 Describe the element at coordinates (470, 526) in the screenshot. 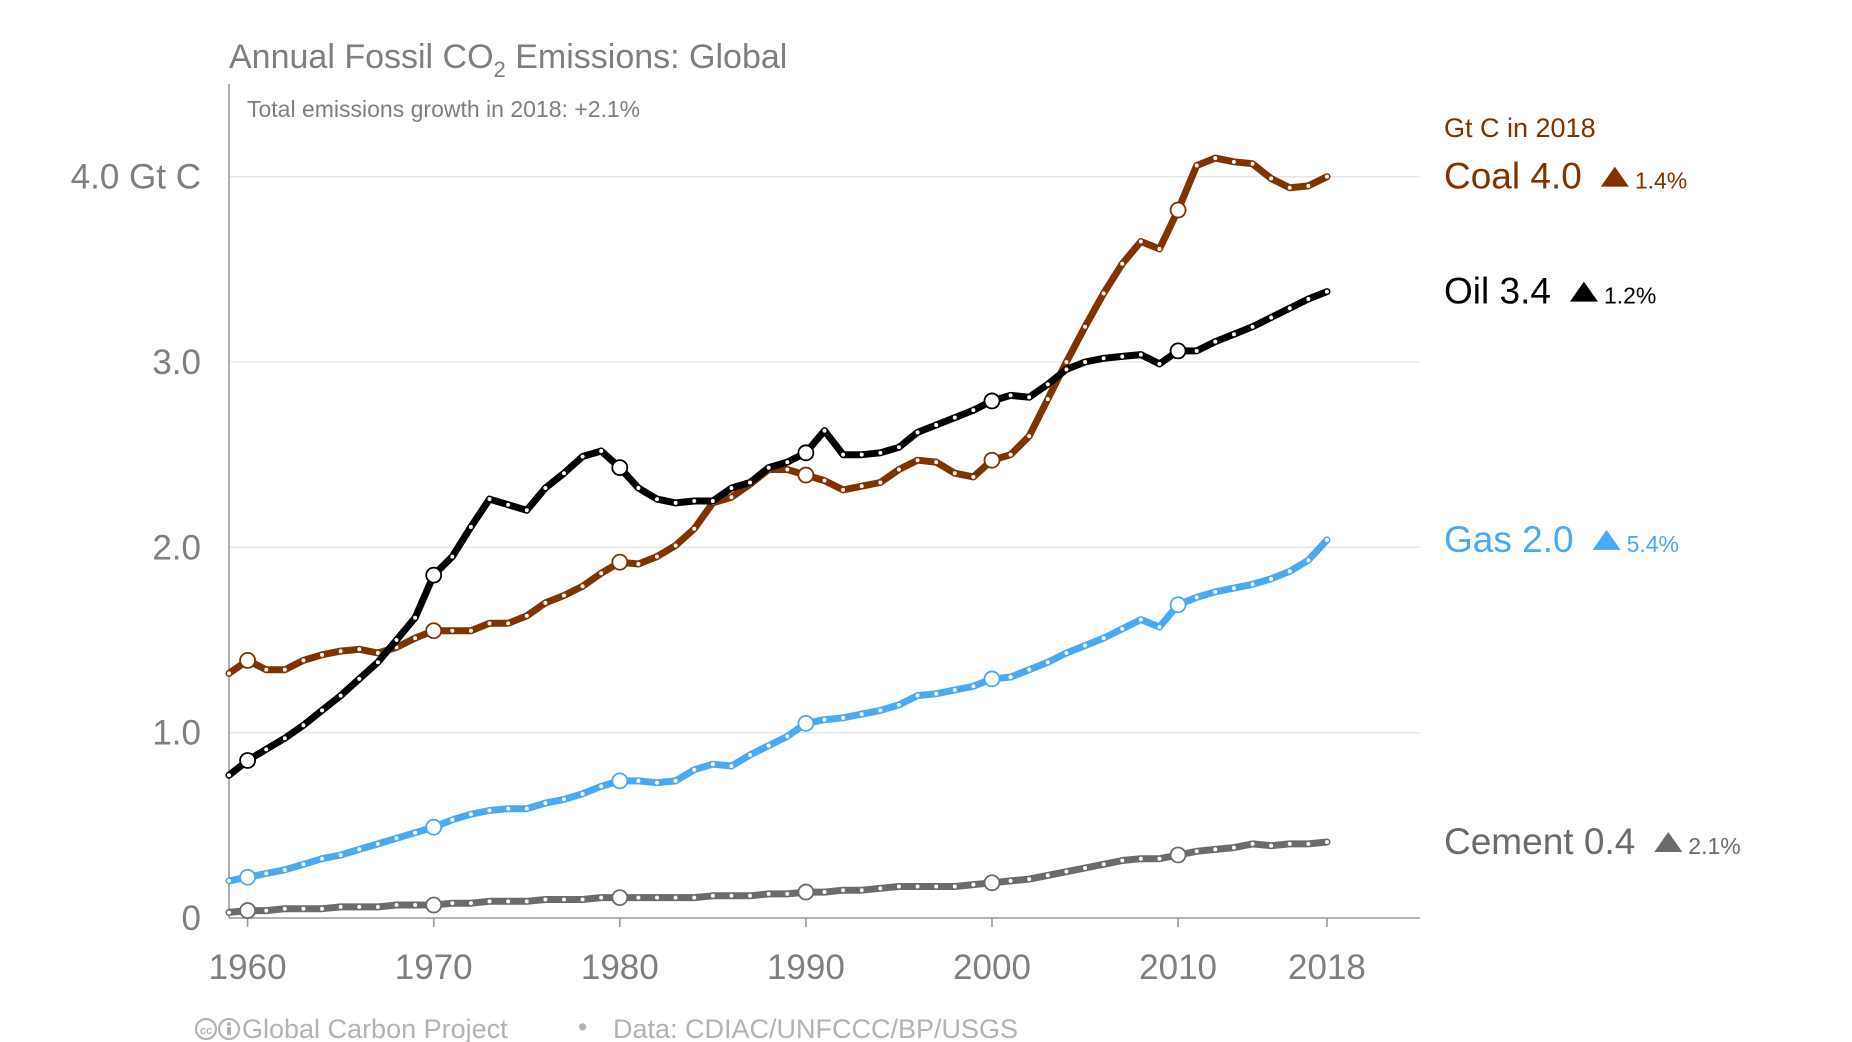

I see `oil-point-1972` at that location.